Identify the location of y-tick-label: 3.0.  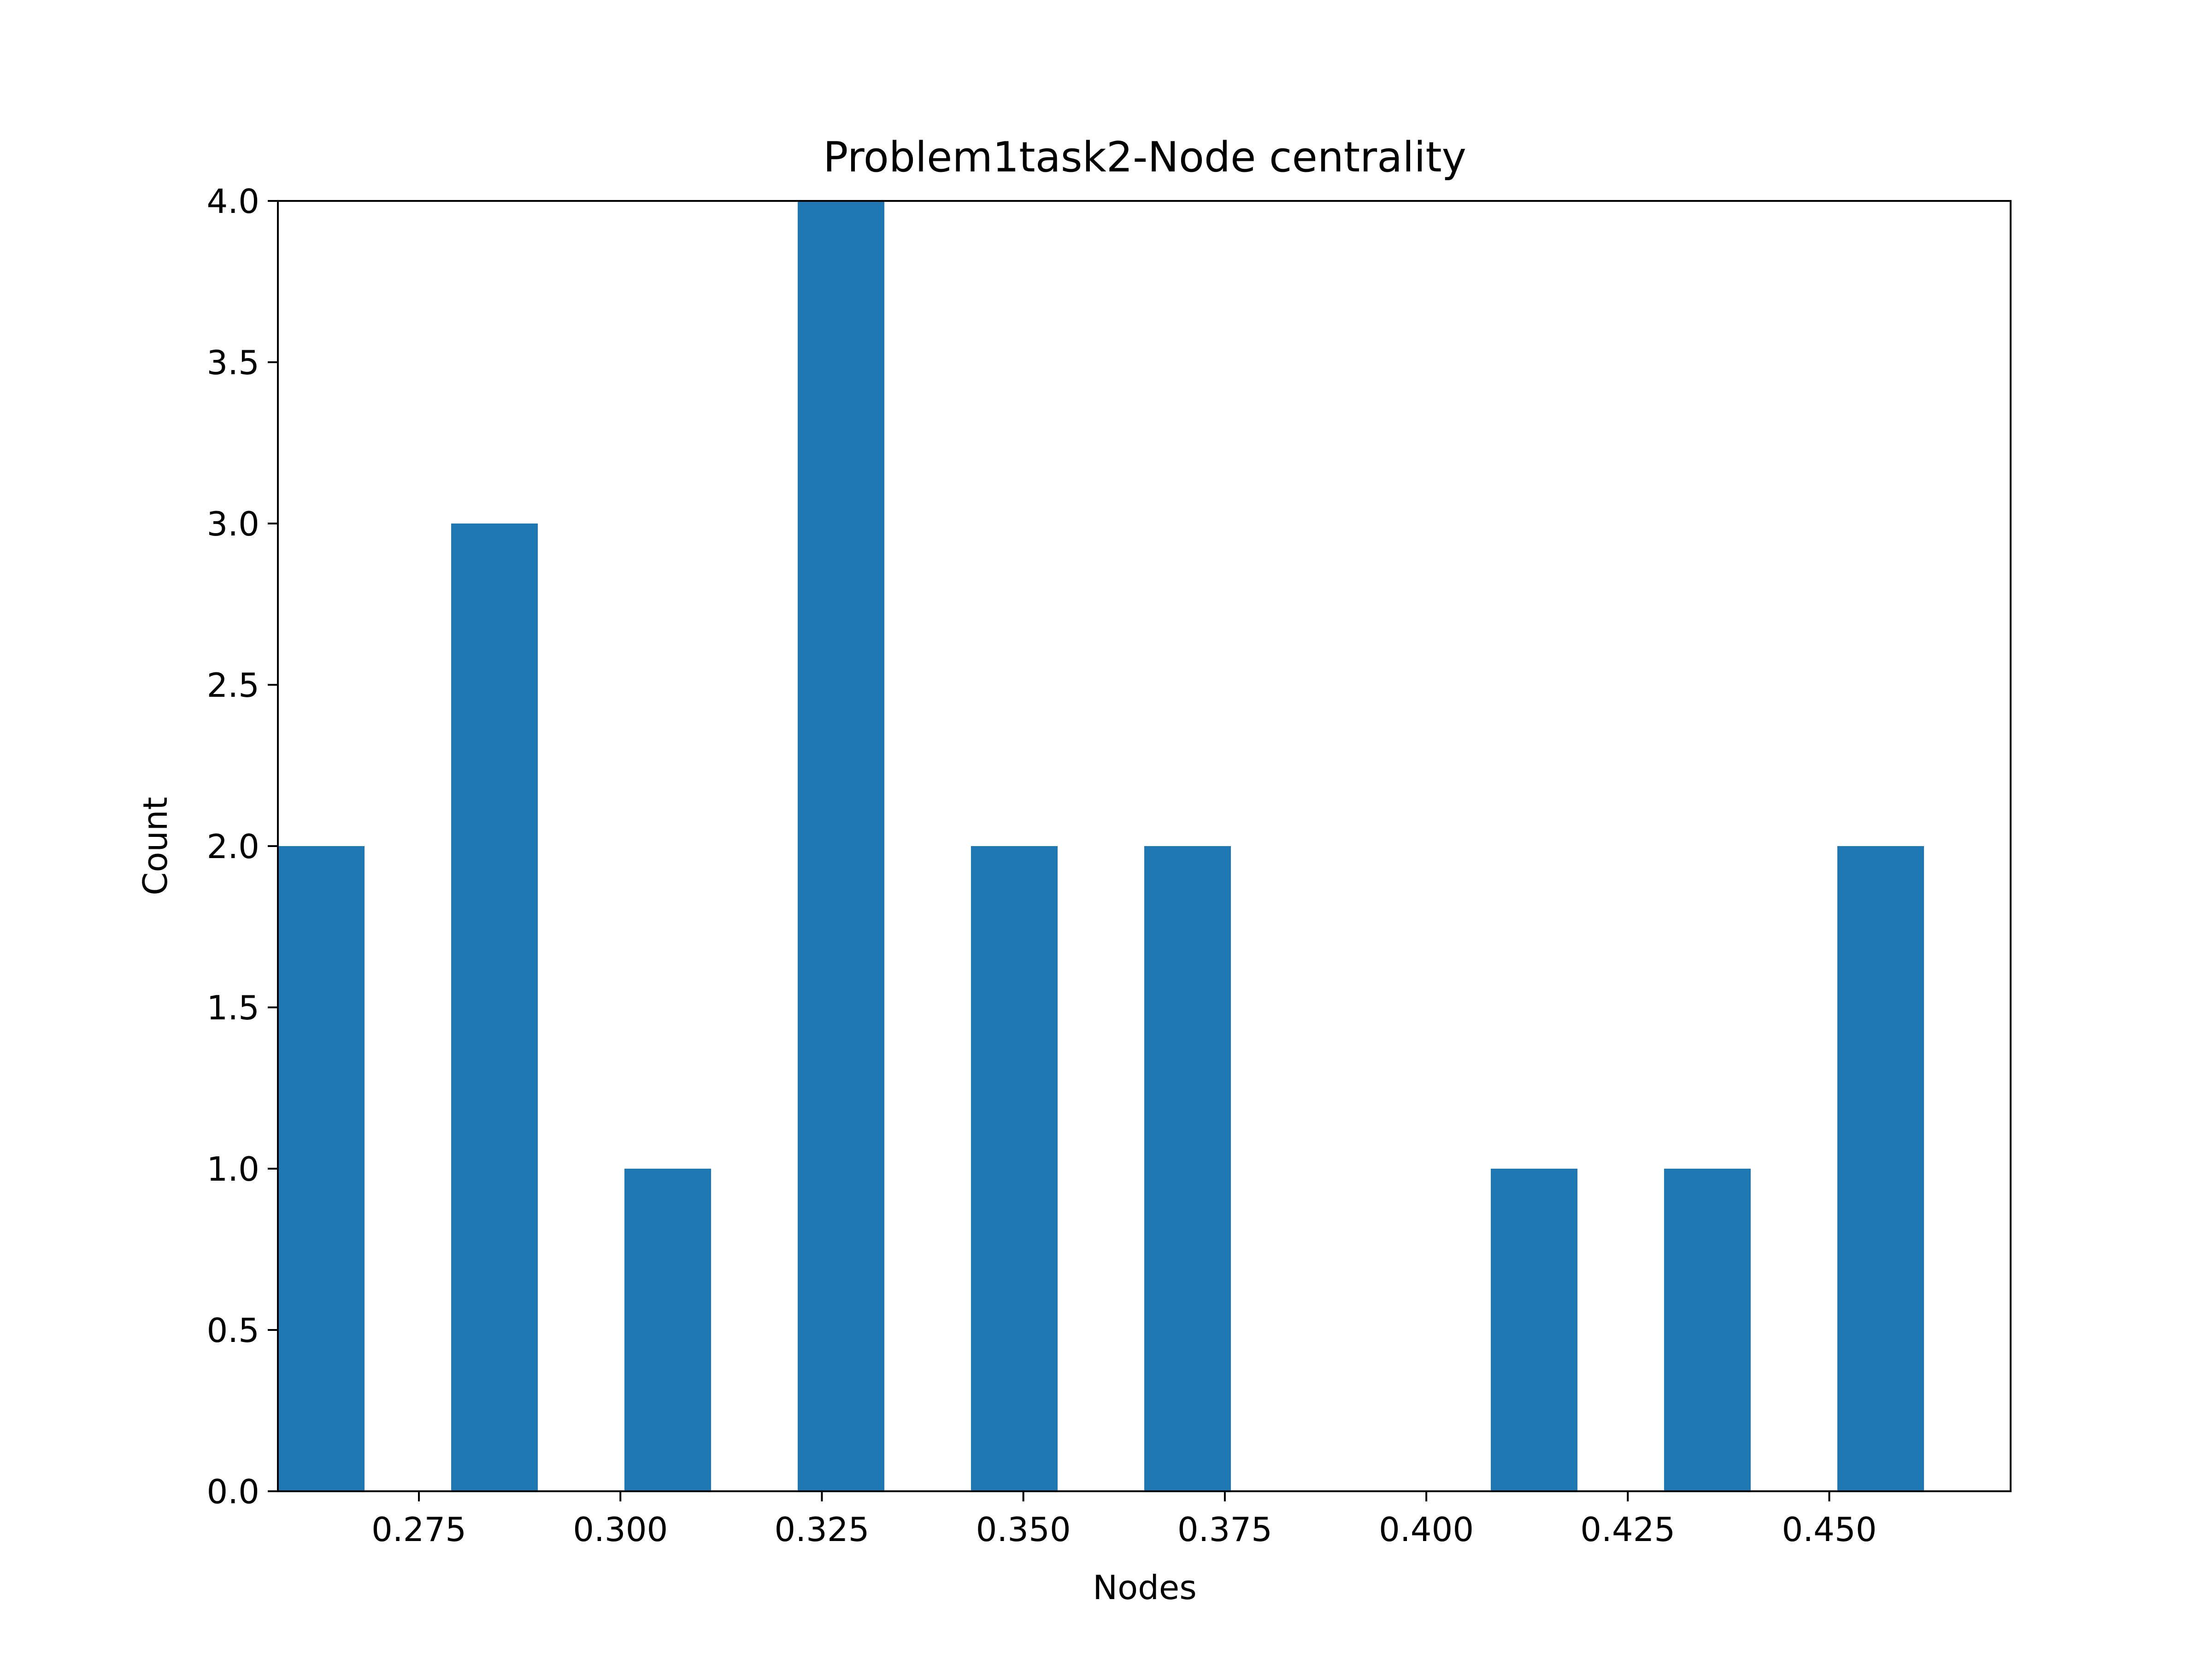
(232, 524).